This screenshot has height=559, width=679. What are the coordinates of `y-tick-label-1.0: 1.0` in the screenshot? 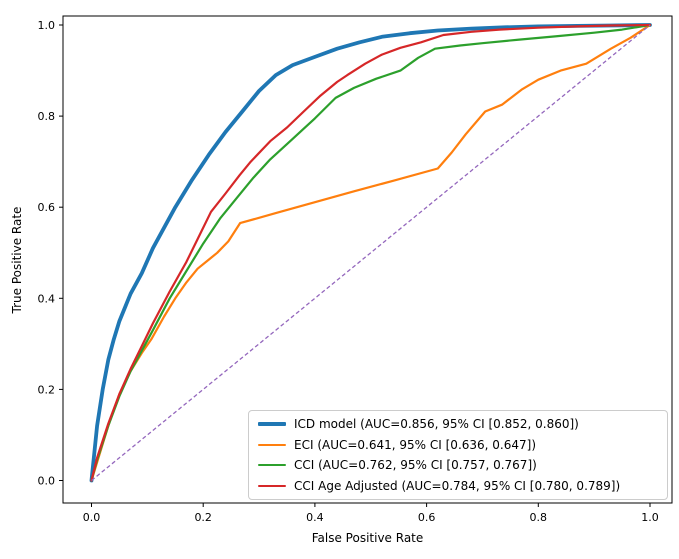 It's located at (47, 25).